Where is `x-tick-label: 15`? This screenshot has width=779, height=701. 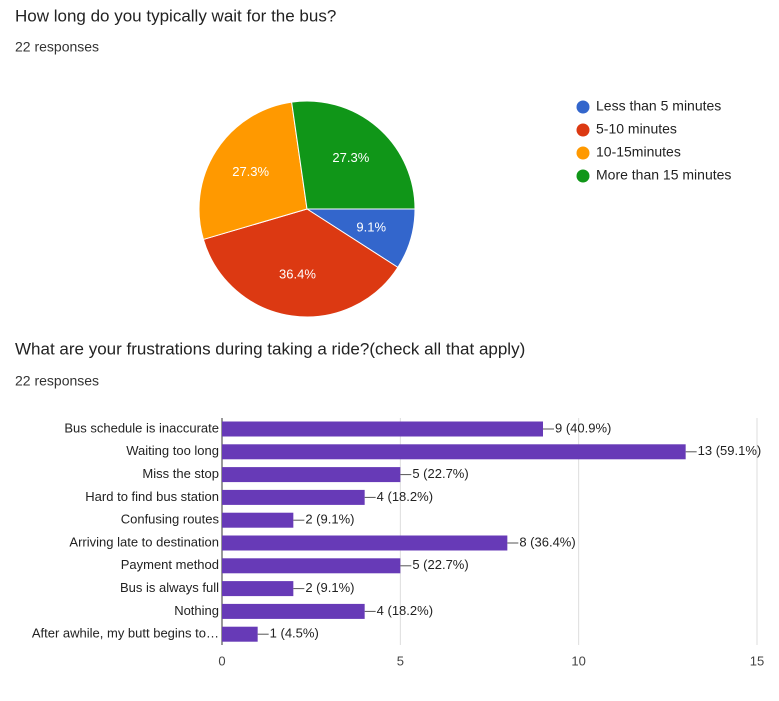
x-tick-label: 15 is located at coordinates (757, 660).